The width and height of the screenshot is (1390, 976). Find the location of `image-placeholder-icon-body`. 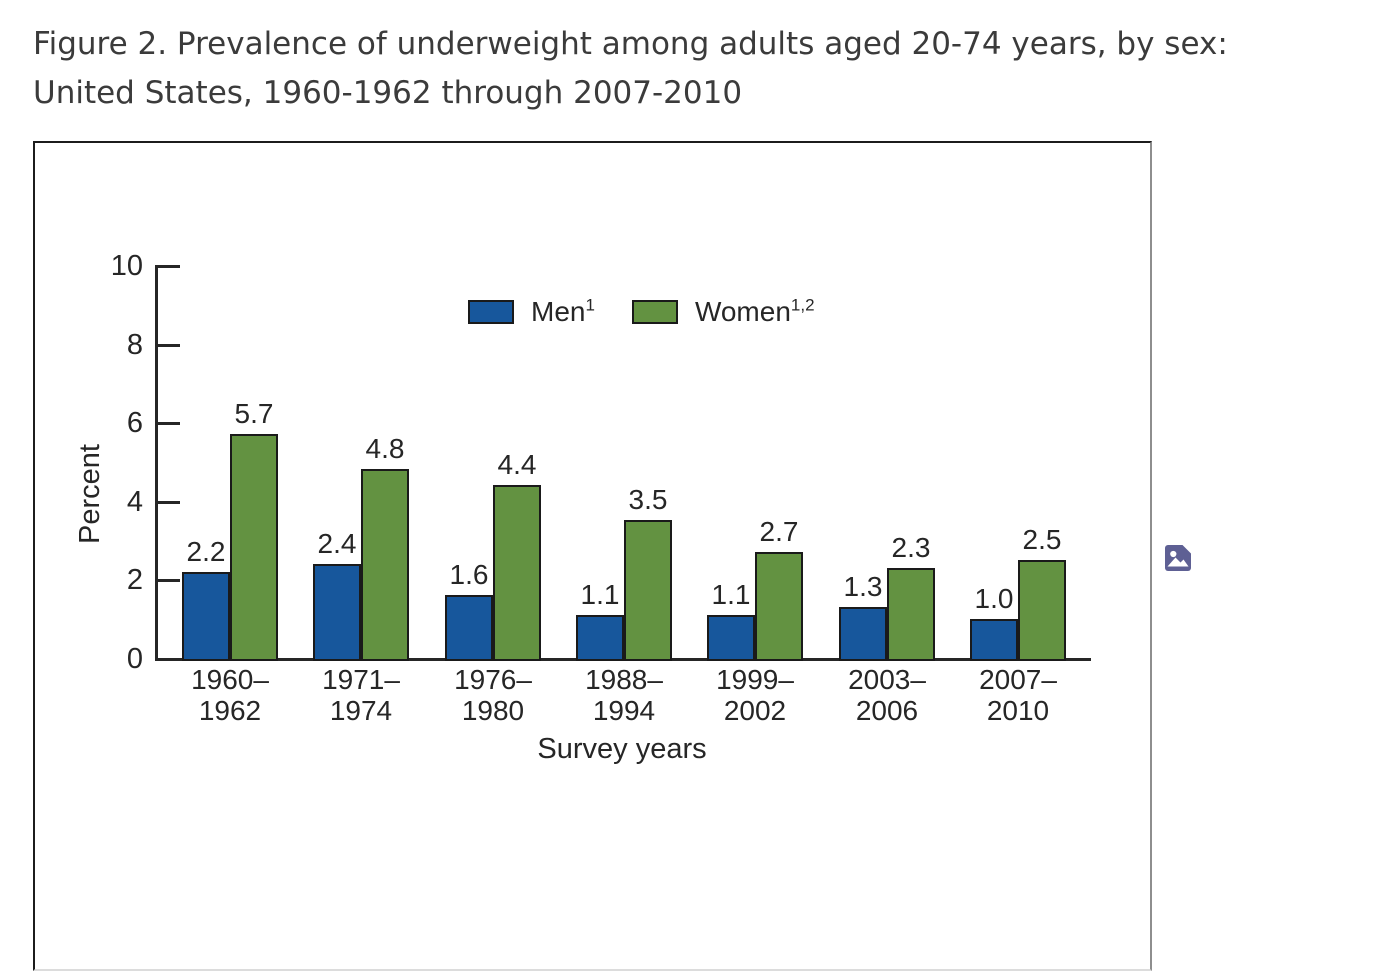

image-placeholder-icon-body is located at coordinates (1178, 558).